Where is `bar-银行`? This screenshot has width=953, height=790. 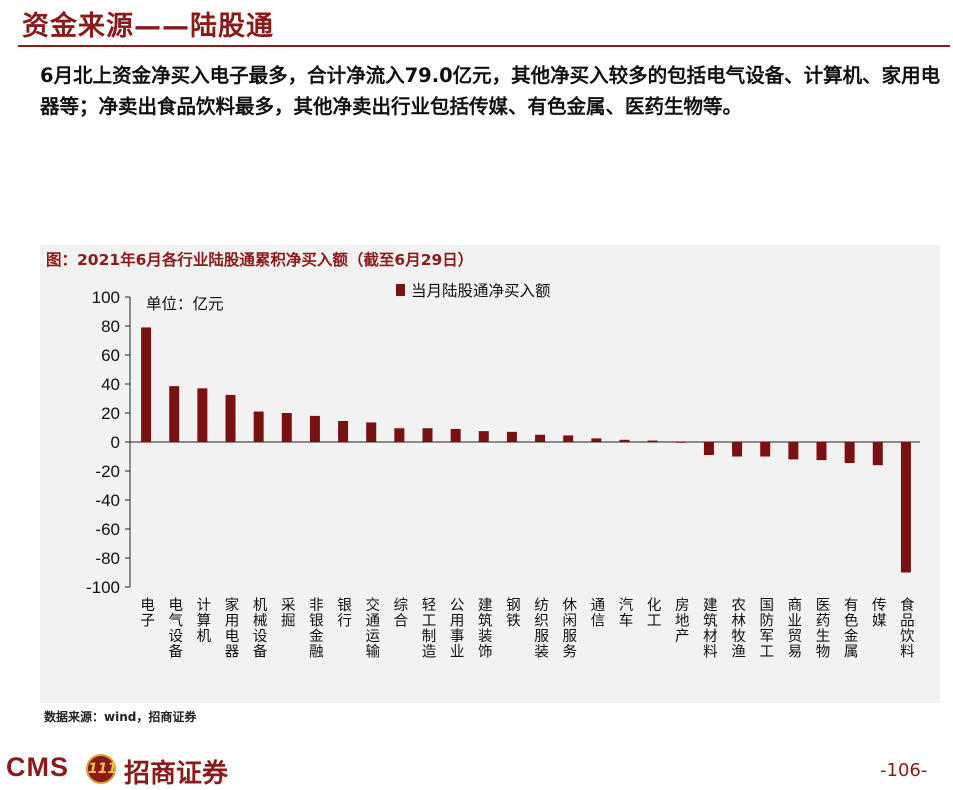 bar-银行 is located at coordinates (343, 431).